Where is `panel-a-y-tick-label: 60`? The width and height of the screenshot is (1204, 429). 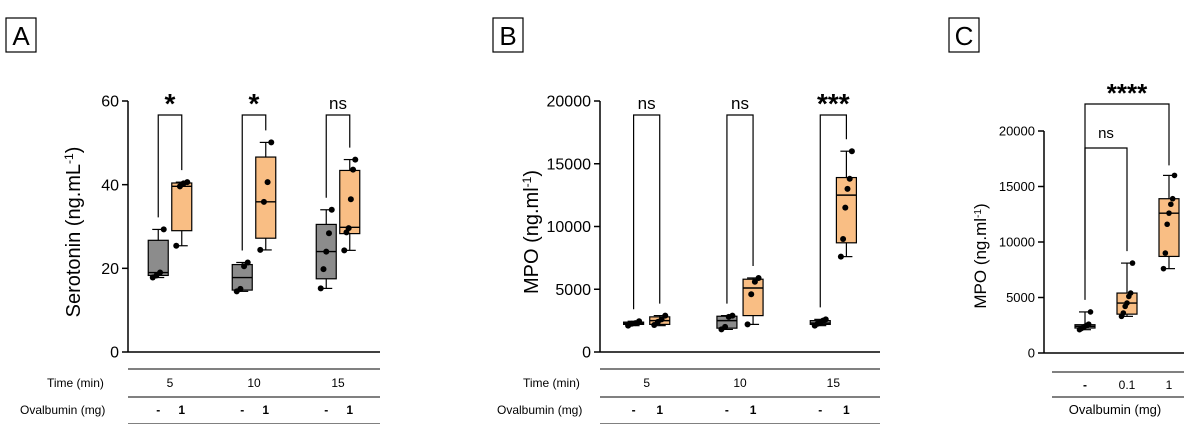 panel-a-y-tick-label: 60 is located at coordinates (110, 102).